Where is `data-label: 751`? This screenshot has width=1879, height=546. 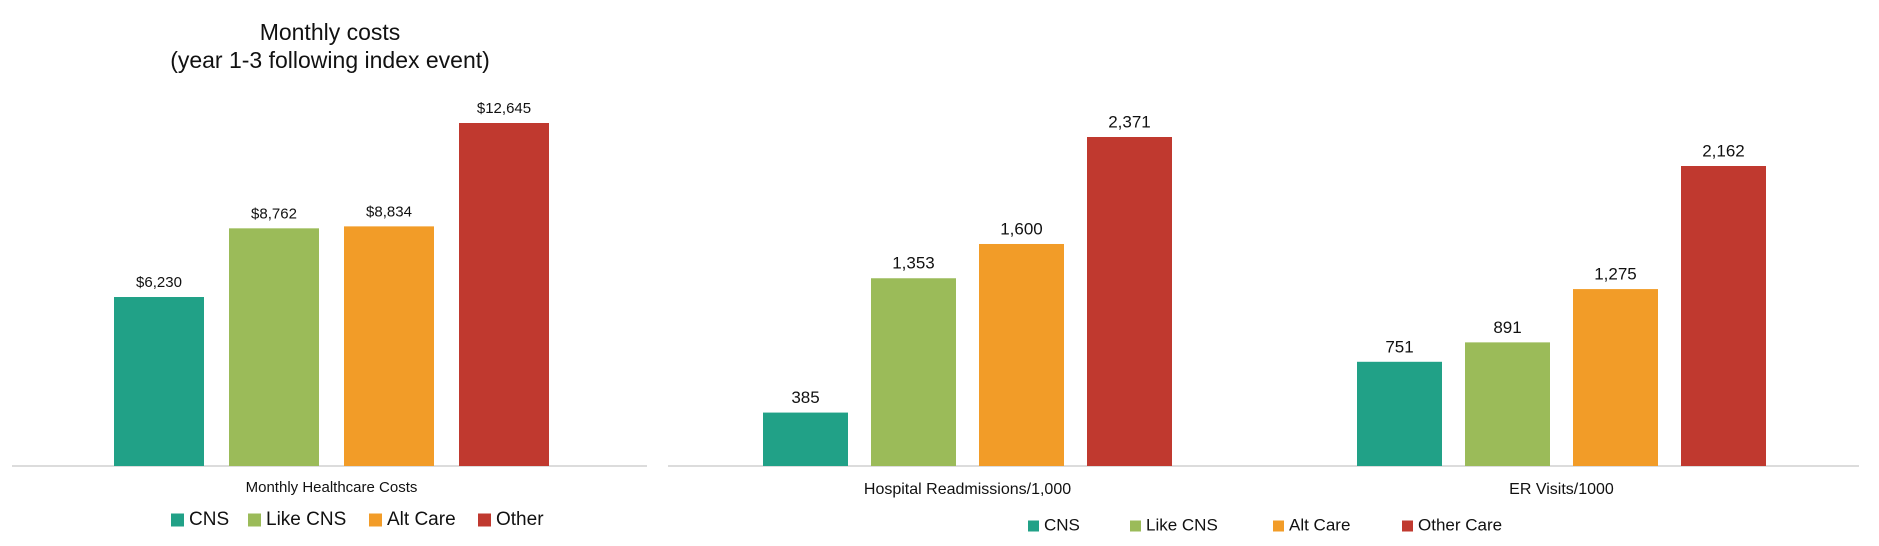
data-label: 751 is located at coordinates (1399, 346).